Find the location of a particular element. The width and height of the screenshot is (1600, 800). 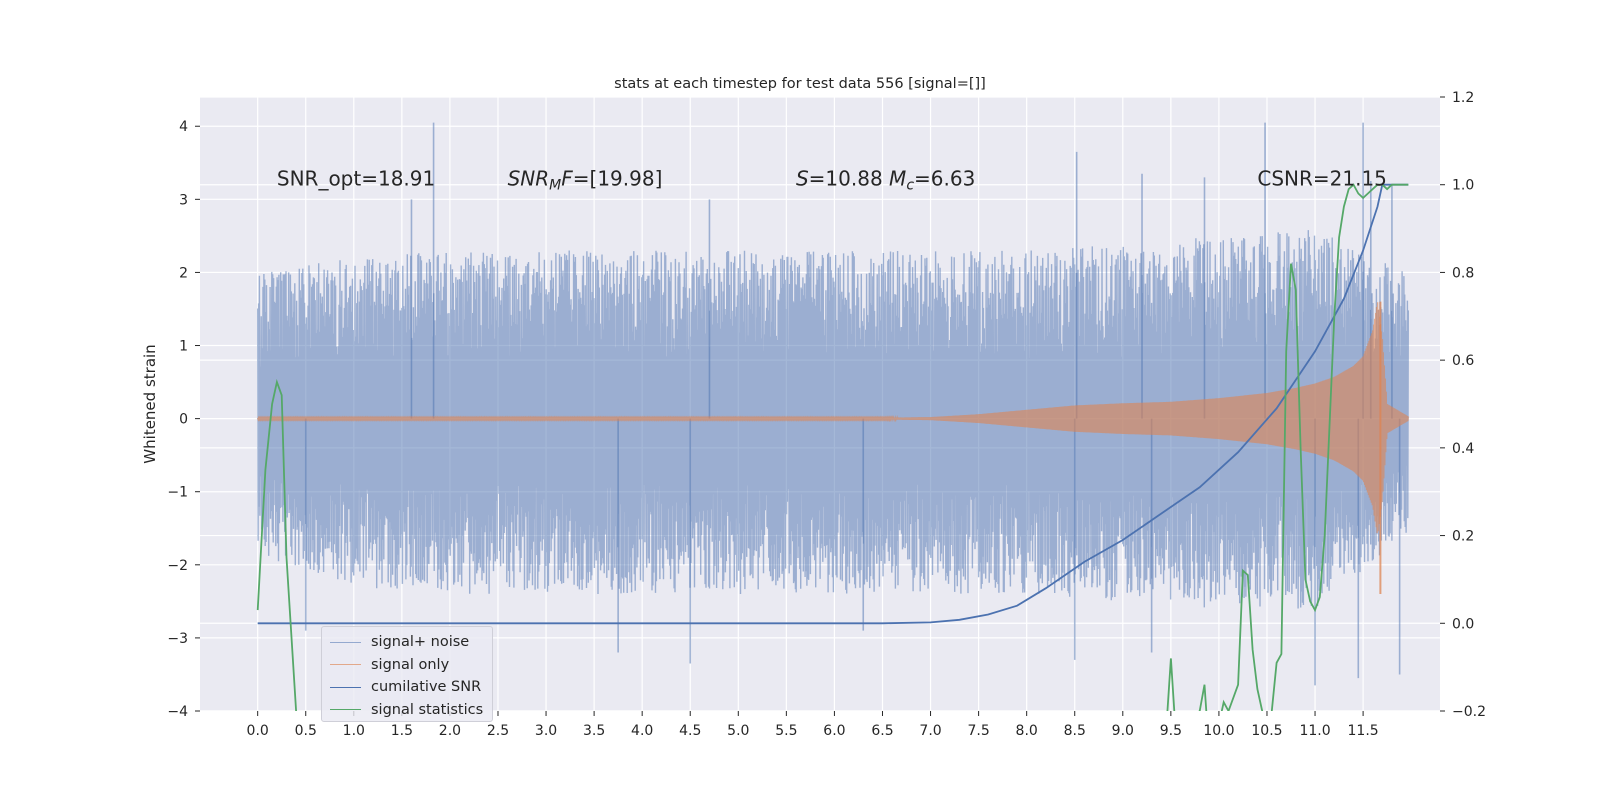

y-tick-label: 4 is located at coordinates (183, 127).